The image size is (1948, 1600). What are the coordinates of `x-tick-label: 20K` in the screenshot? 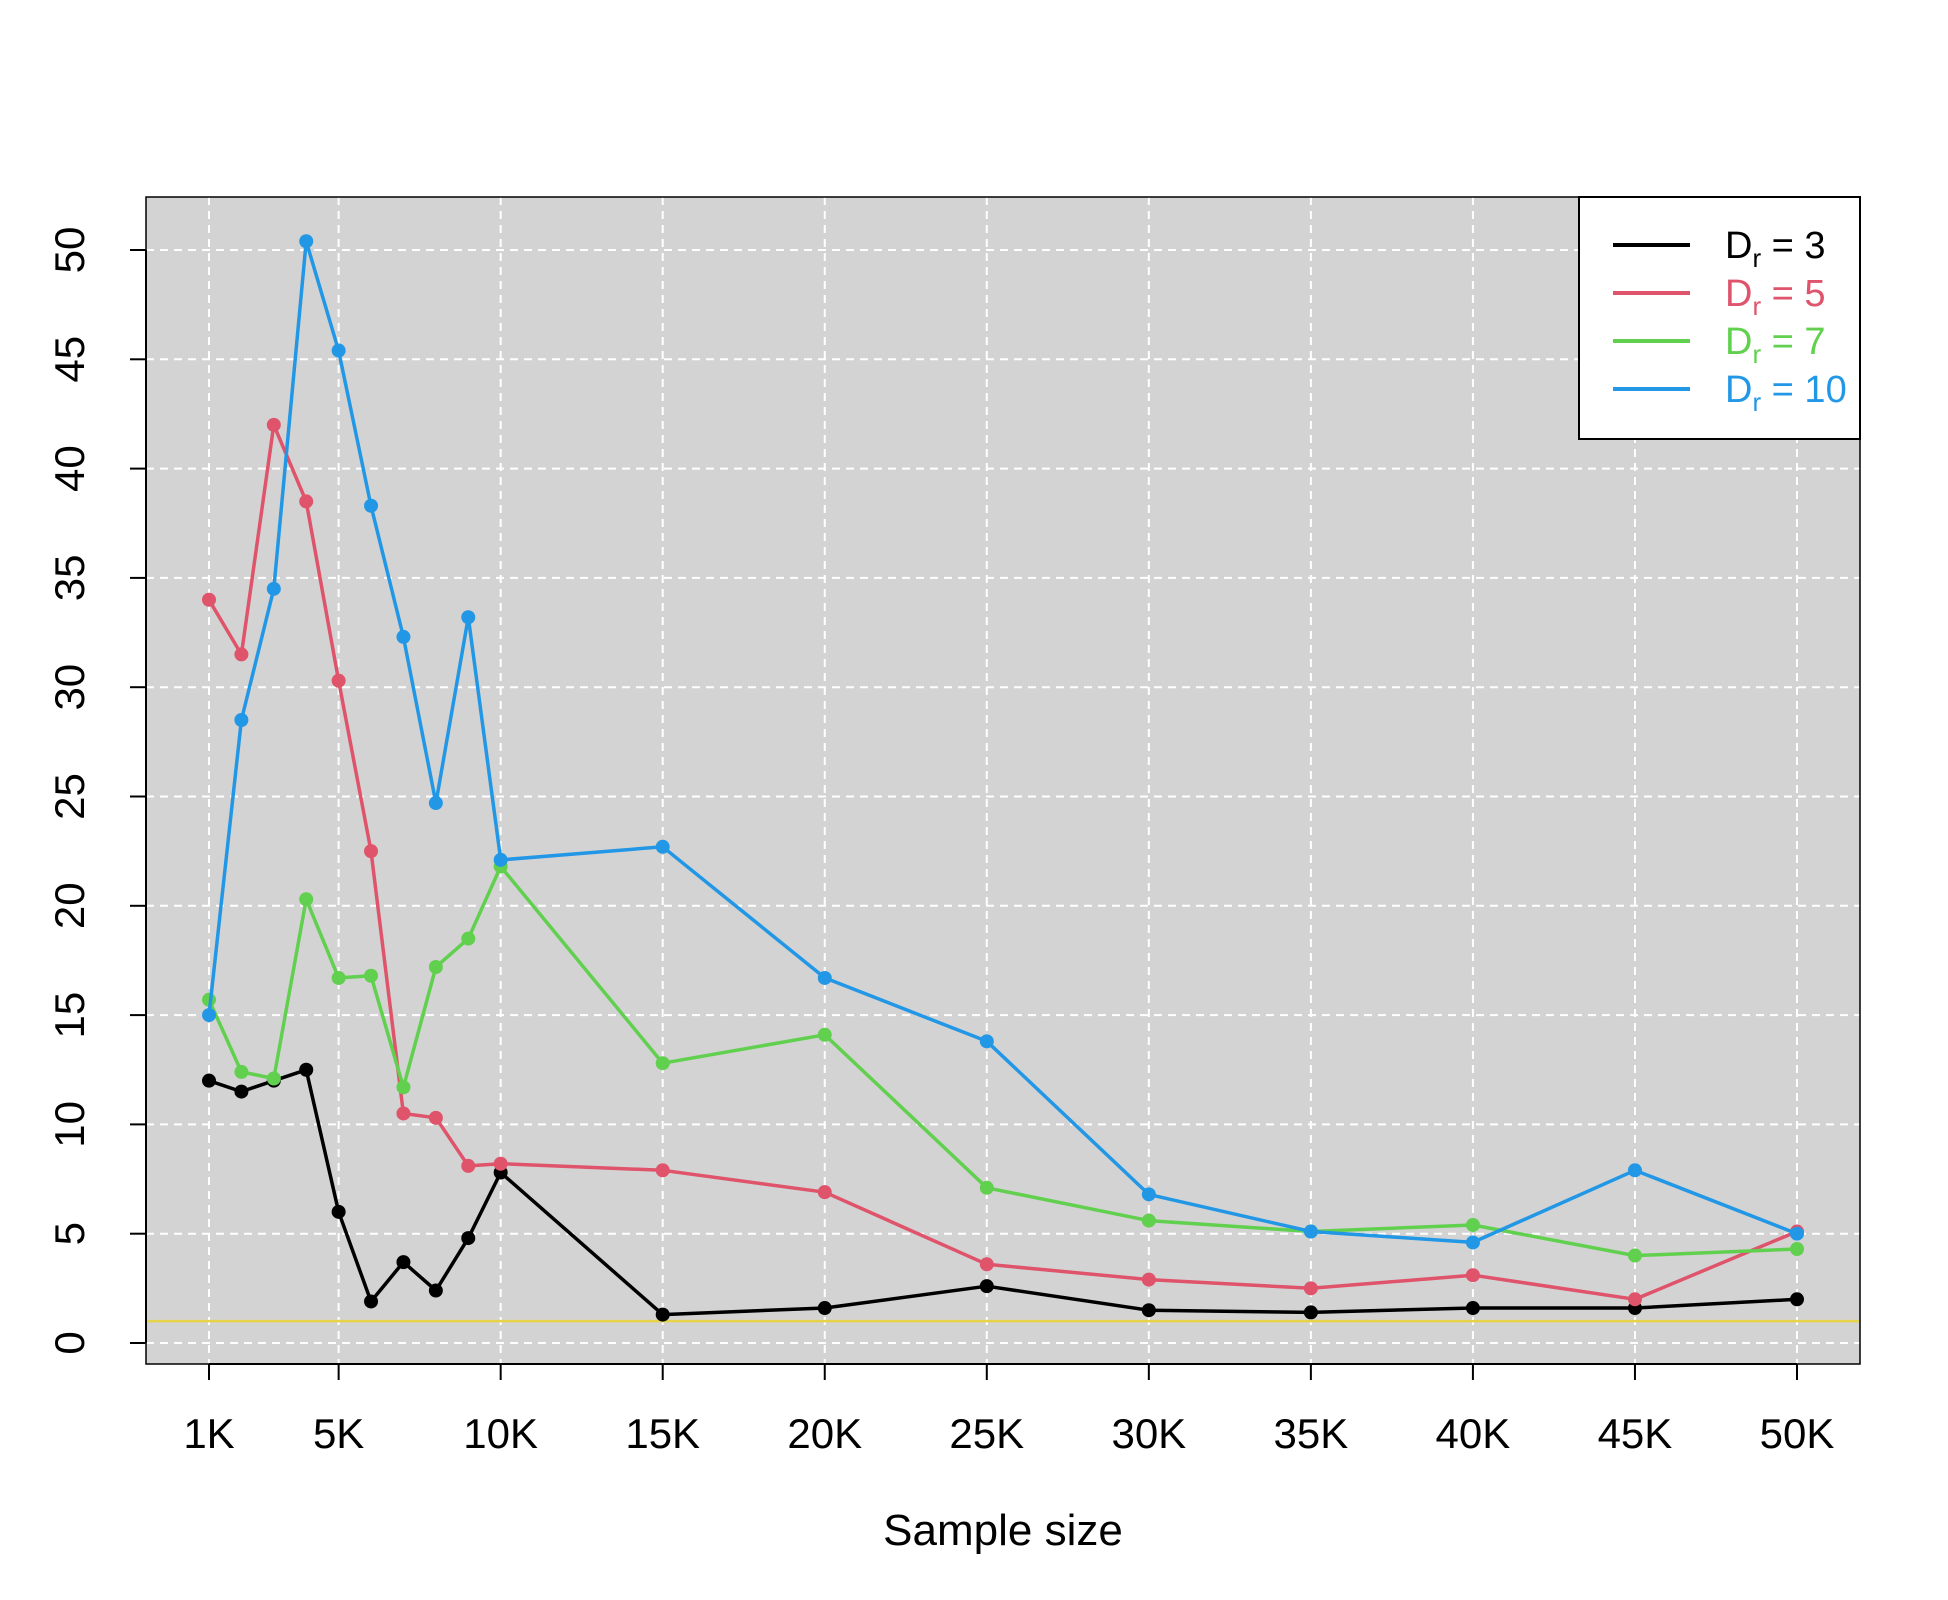 It's located at (824, 1433).